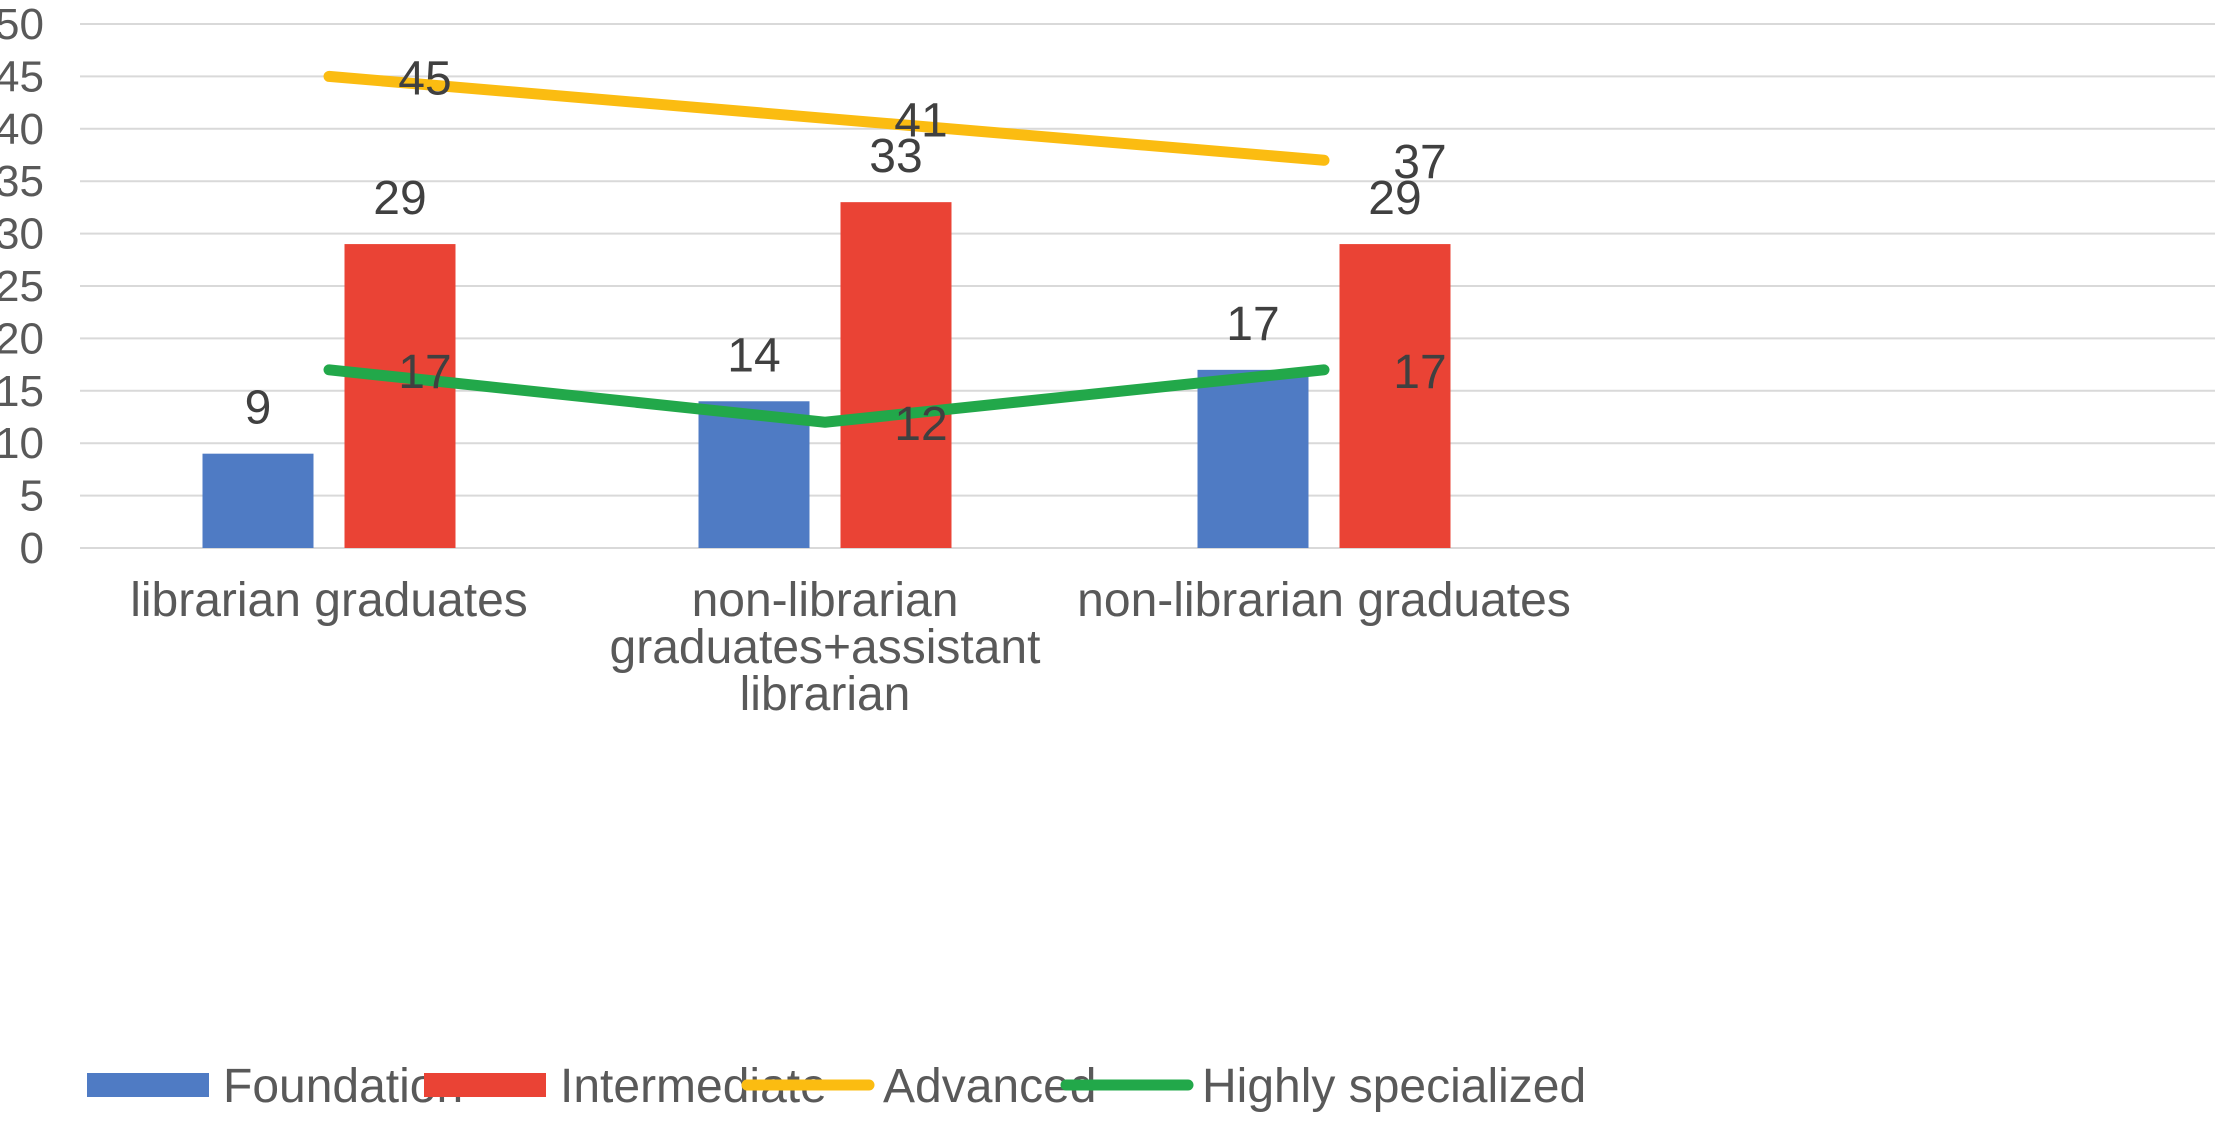 This screenshot has width=2217, height=1143. Describe the element at coordinates (22, 391) in the screenshot. I see `y-tick-label: 15` at that location.